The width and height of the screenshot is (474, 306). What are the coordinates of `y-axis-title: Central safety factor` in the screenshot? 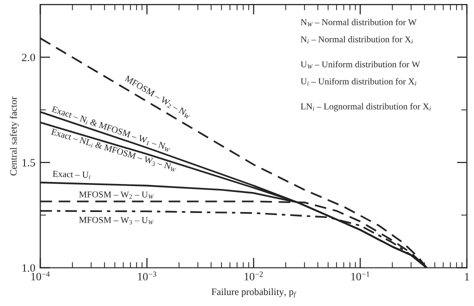 It's located at (14, 136).